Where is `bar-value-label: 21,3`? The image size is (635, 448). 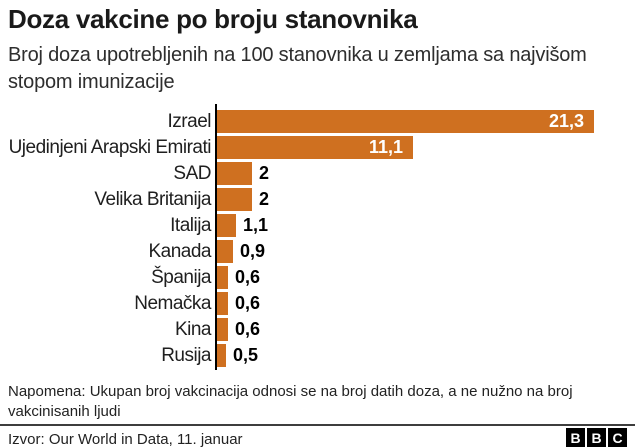
bar-value-label: 21,3 is located at coordinates (566, 121).